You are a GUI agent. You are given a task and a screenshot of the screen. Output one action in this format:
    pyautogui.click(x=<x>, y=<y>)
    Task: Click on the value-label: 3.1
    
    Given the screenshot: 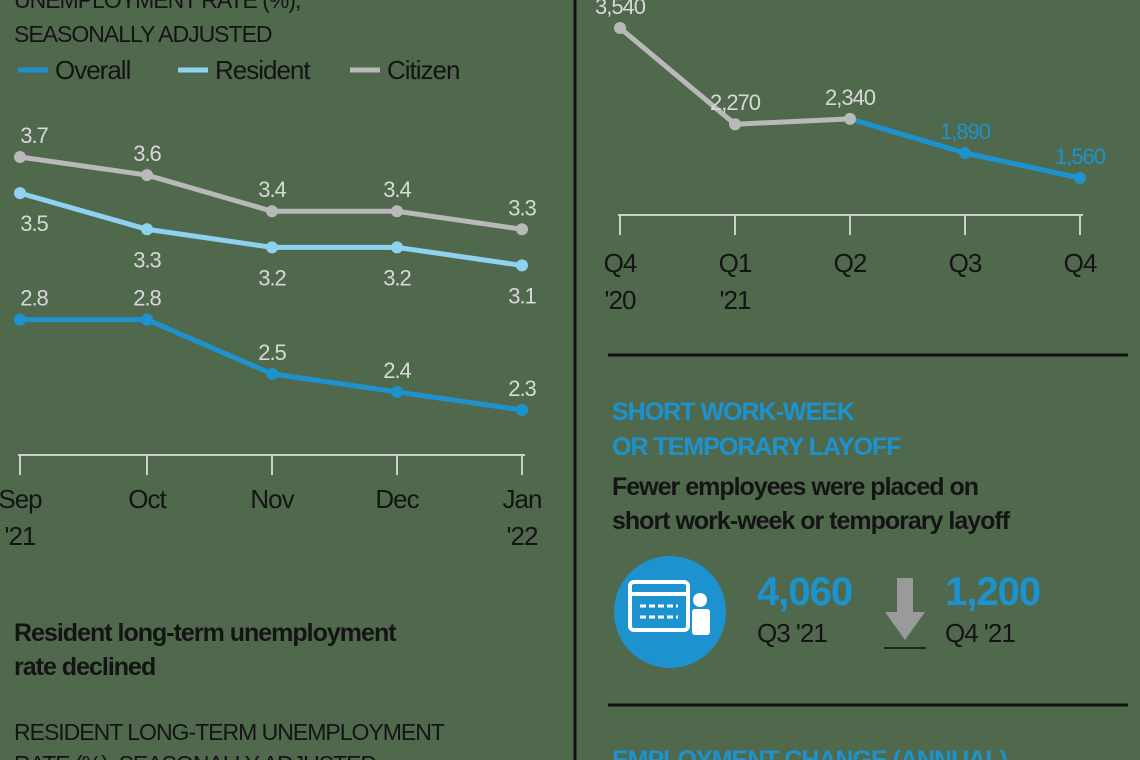 What is the action you would take?
    pyautogui.click(x=522, y=295)
    